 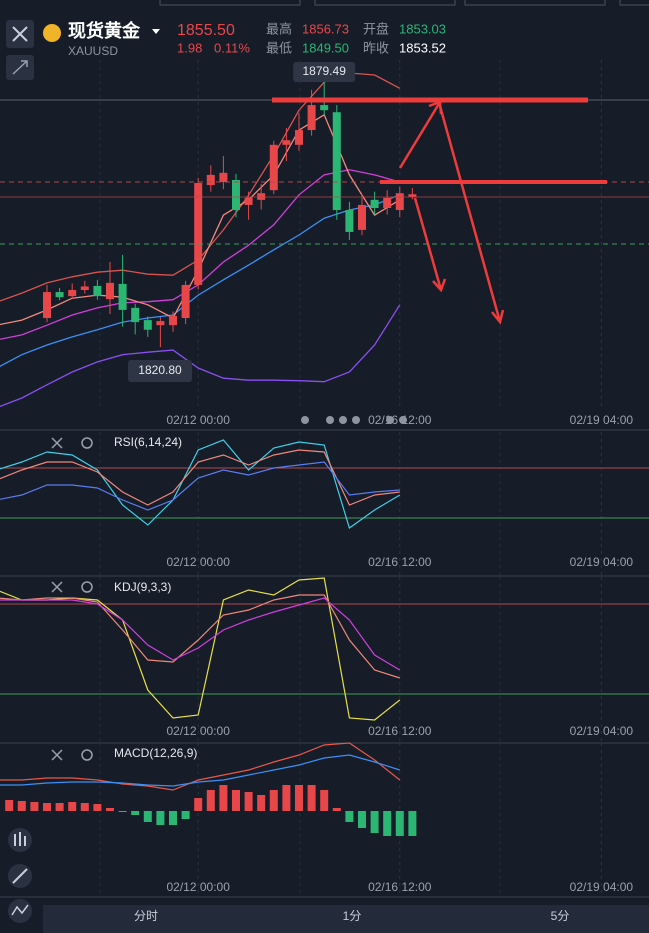 I want to click on change-pct: 0.11%, so click(x=232, y=47).